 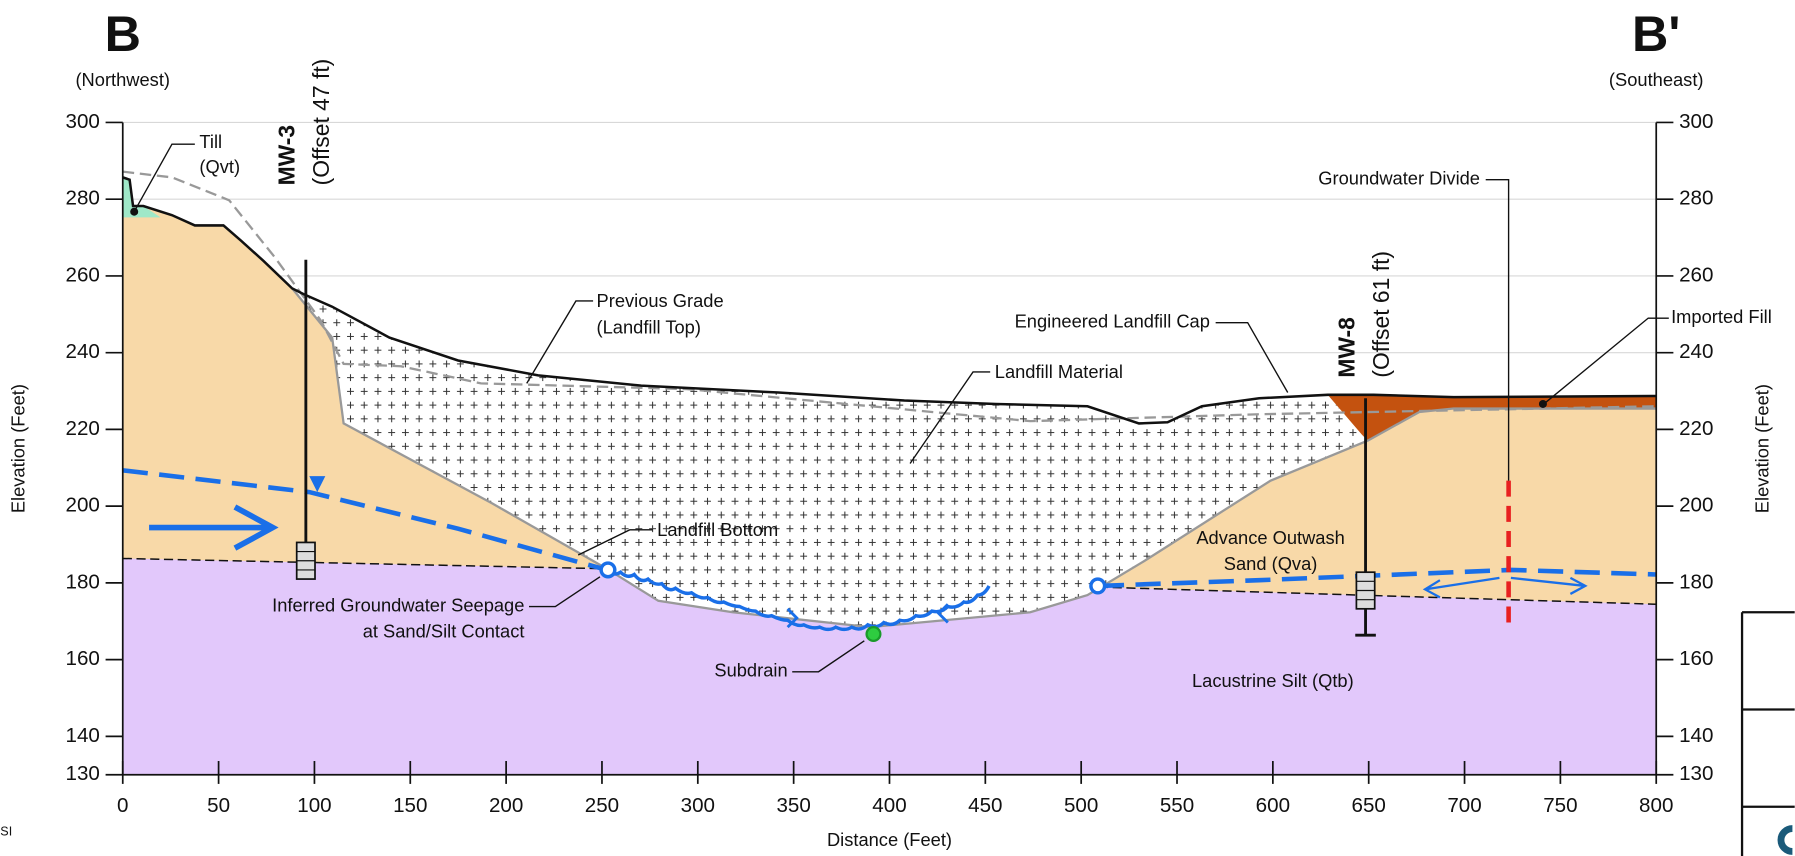 What do you see at coordinates (1112, 321) in the screenshot?
I see `annotation: Engineered Landfill Cap` at bounding box center [1112, 321].